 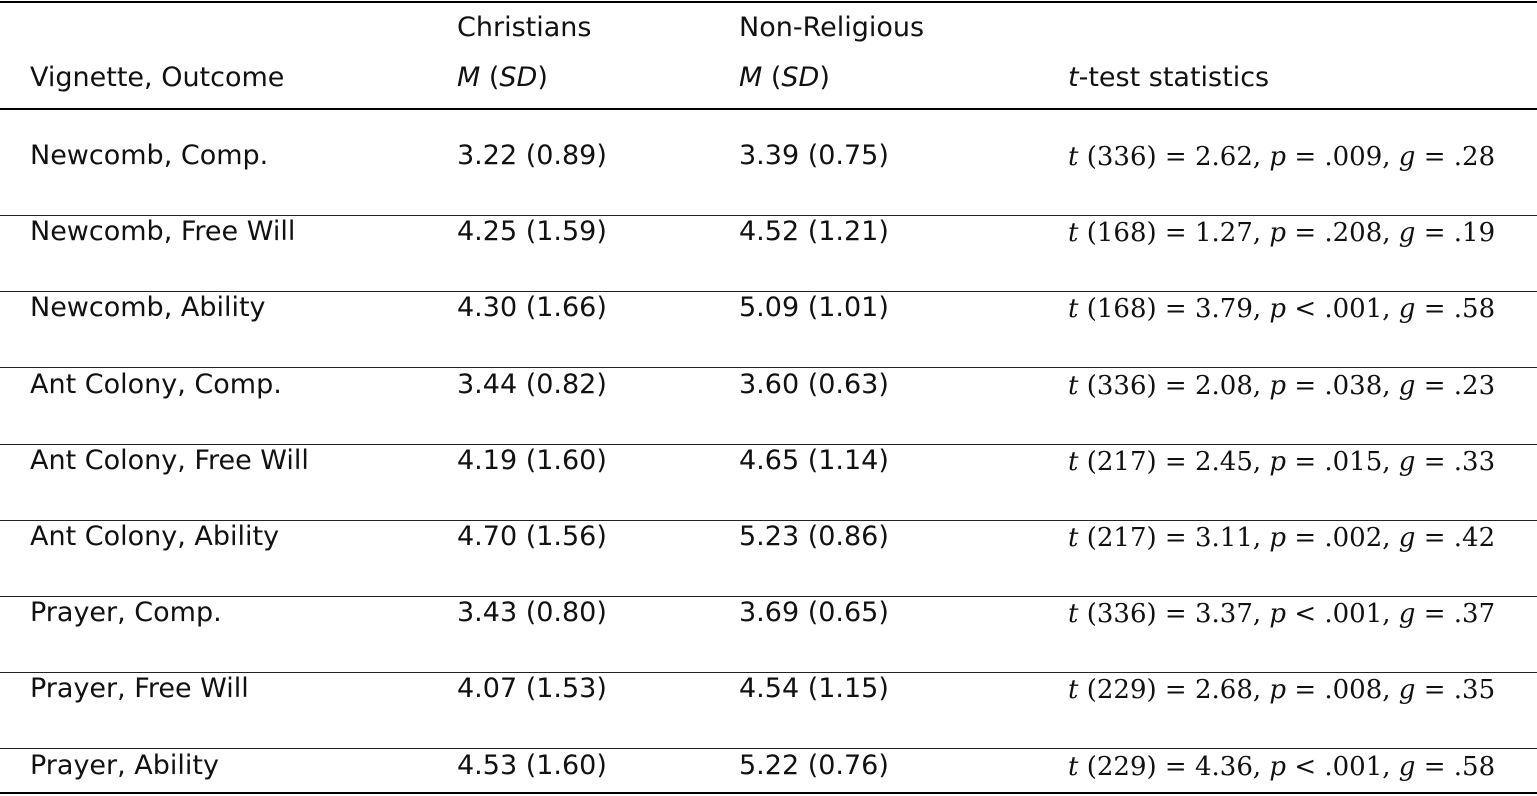 I want to click on header-non-religious: Non-Religious, so click(x=832, y=27).